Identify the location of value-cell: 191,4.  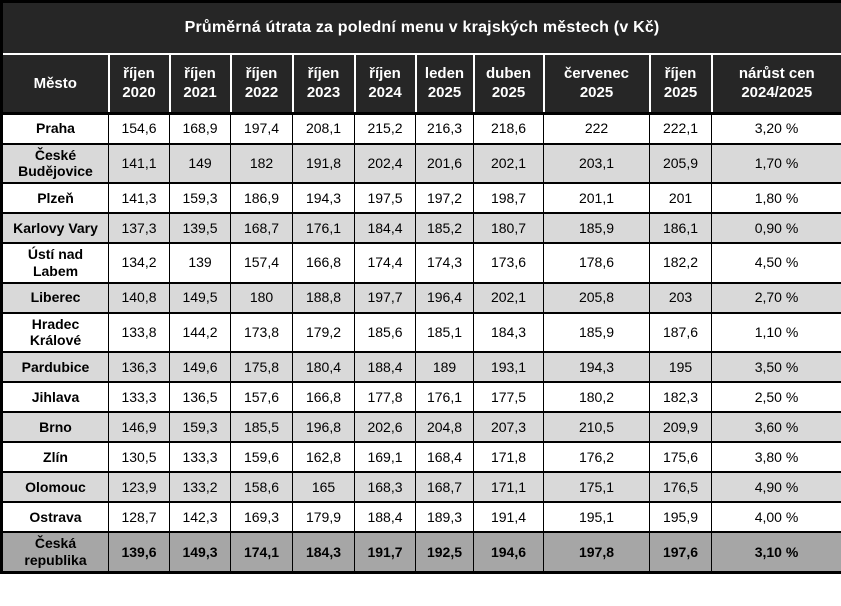
(508, 517).